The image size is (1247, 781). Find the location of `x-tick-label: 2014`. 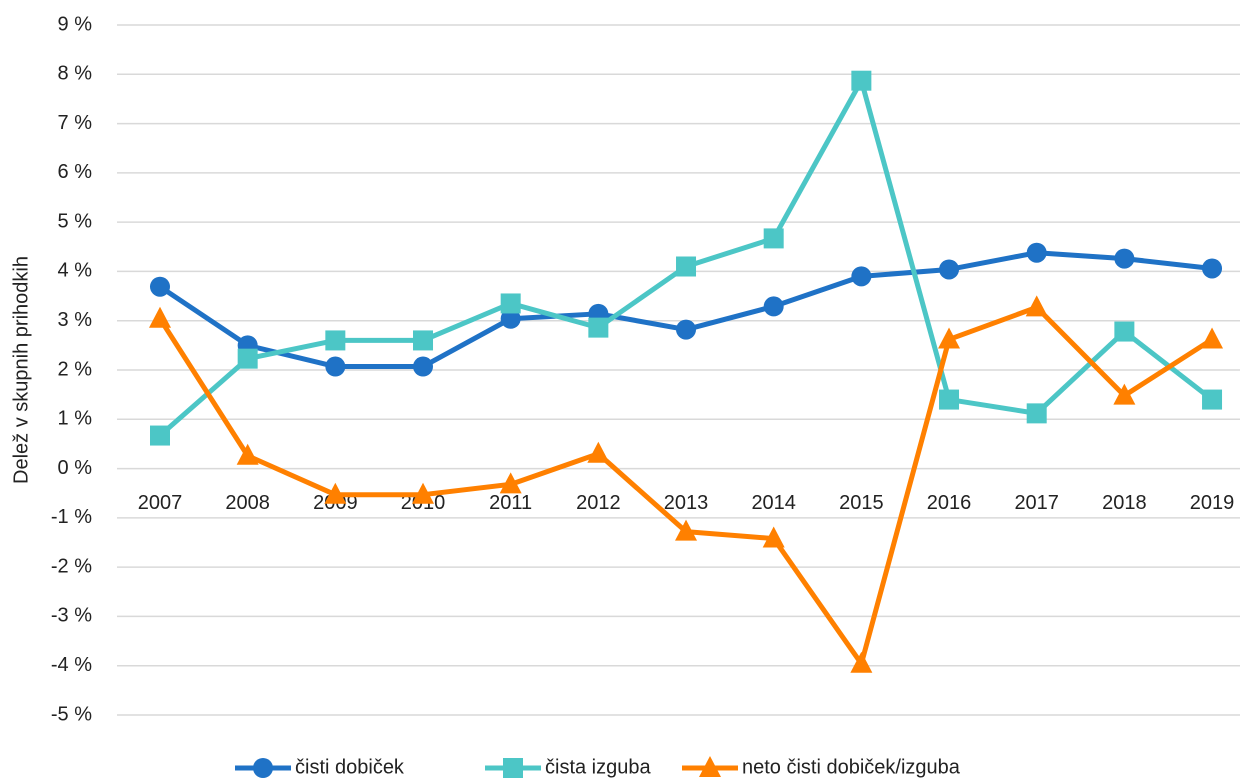

x-tick-label: 2014 is located at coordinates (773, 503).